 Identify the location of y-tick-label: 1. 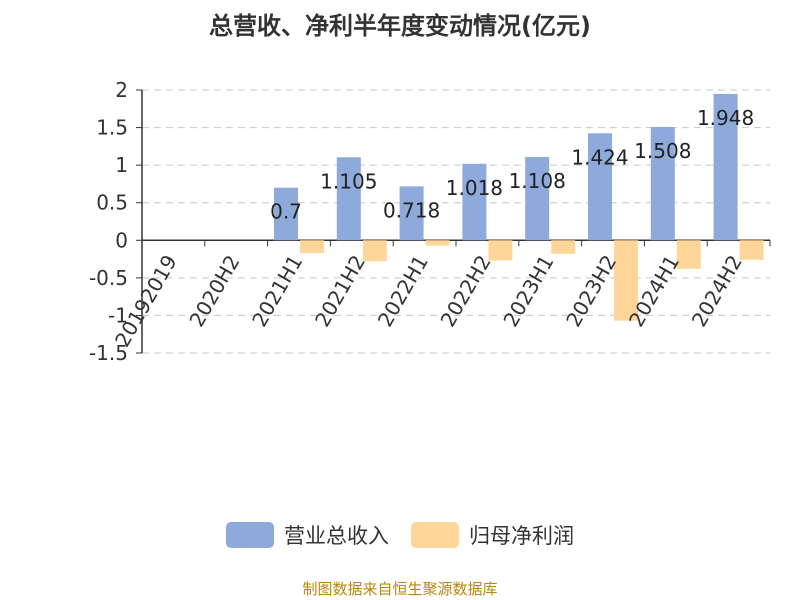
(121, 165).